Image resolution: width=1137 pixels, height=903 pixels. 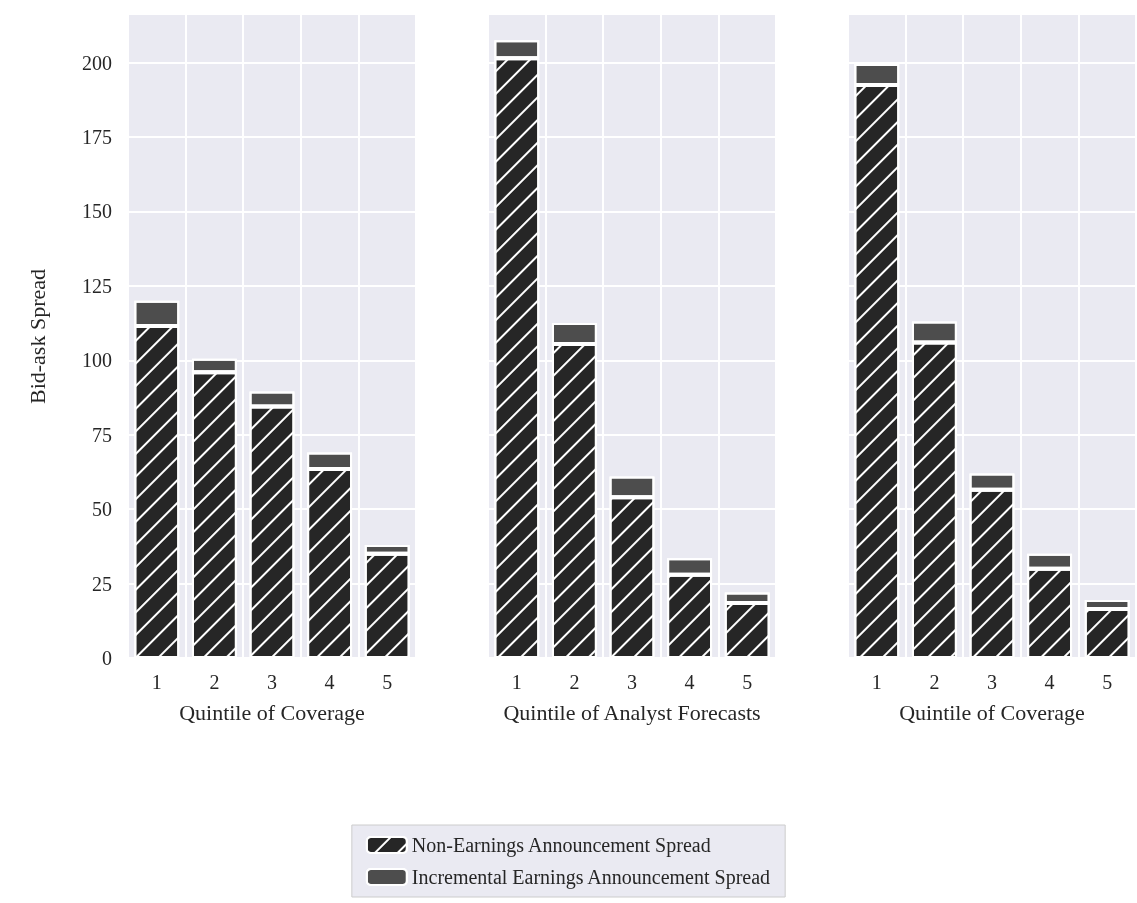 I want to click on x-axis-title: Quintile of Analyst Forecasts, so click(x=632, y=712).